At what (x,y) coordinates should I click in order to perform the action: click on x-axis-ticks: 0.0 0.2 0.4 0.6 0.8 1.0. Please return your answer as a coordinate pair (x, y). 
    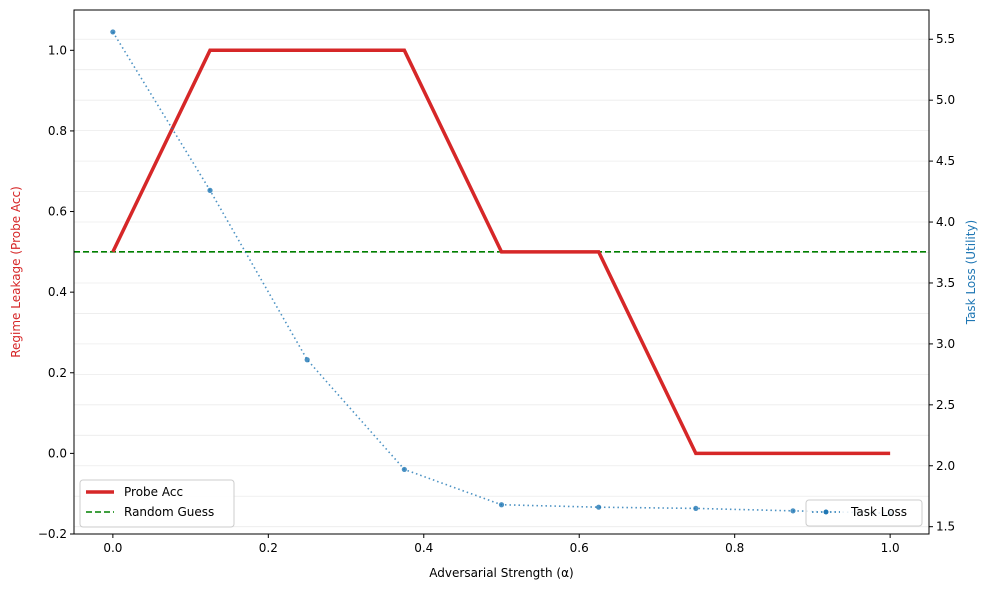
    Looking at the image, I should click on (501, 544).